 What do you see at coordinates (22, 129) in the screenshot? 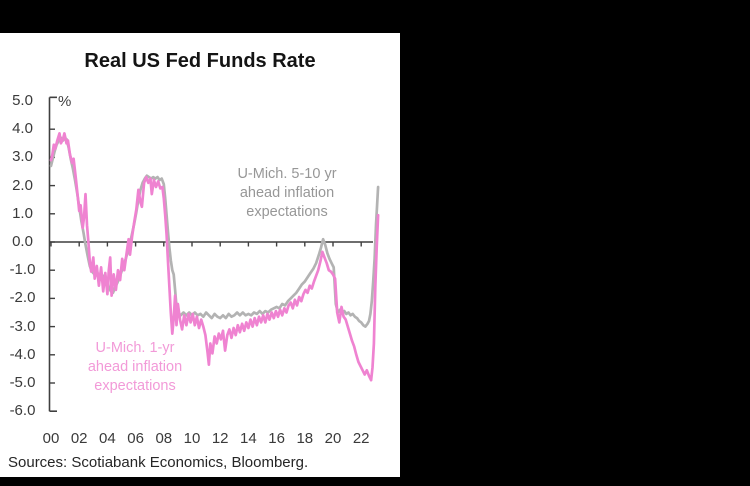
I see `y-tick-label: 4.0` at bounding box center [22, 129].